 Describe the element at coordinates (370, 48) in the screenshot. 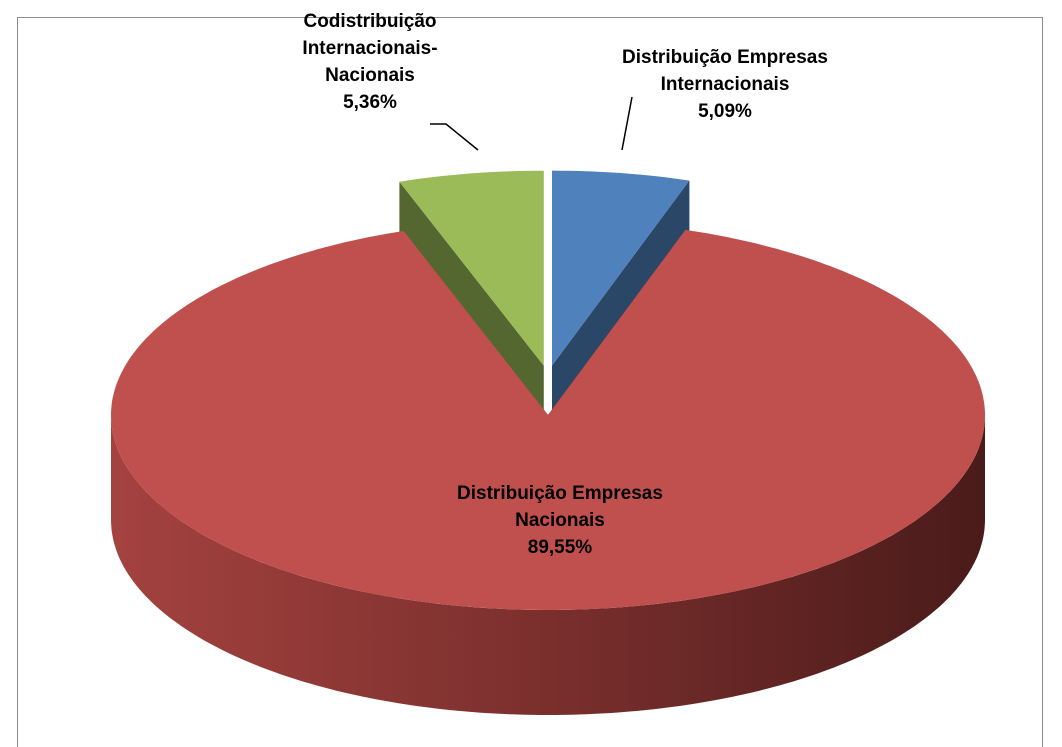

I see `category-label: Codistribuição Internacionais-Nacionais` at that location.